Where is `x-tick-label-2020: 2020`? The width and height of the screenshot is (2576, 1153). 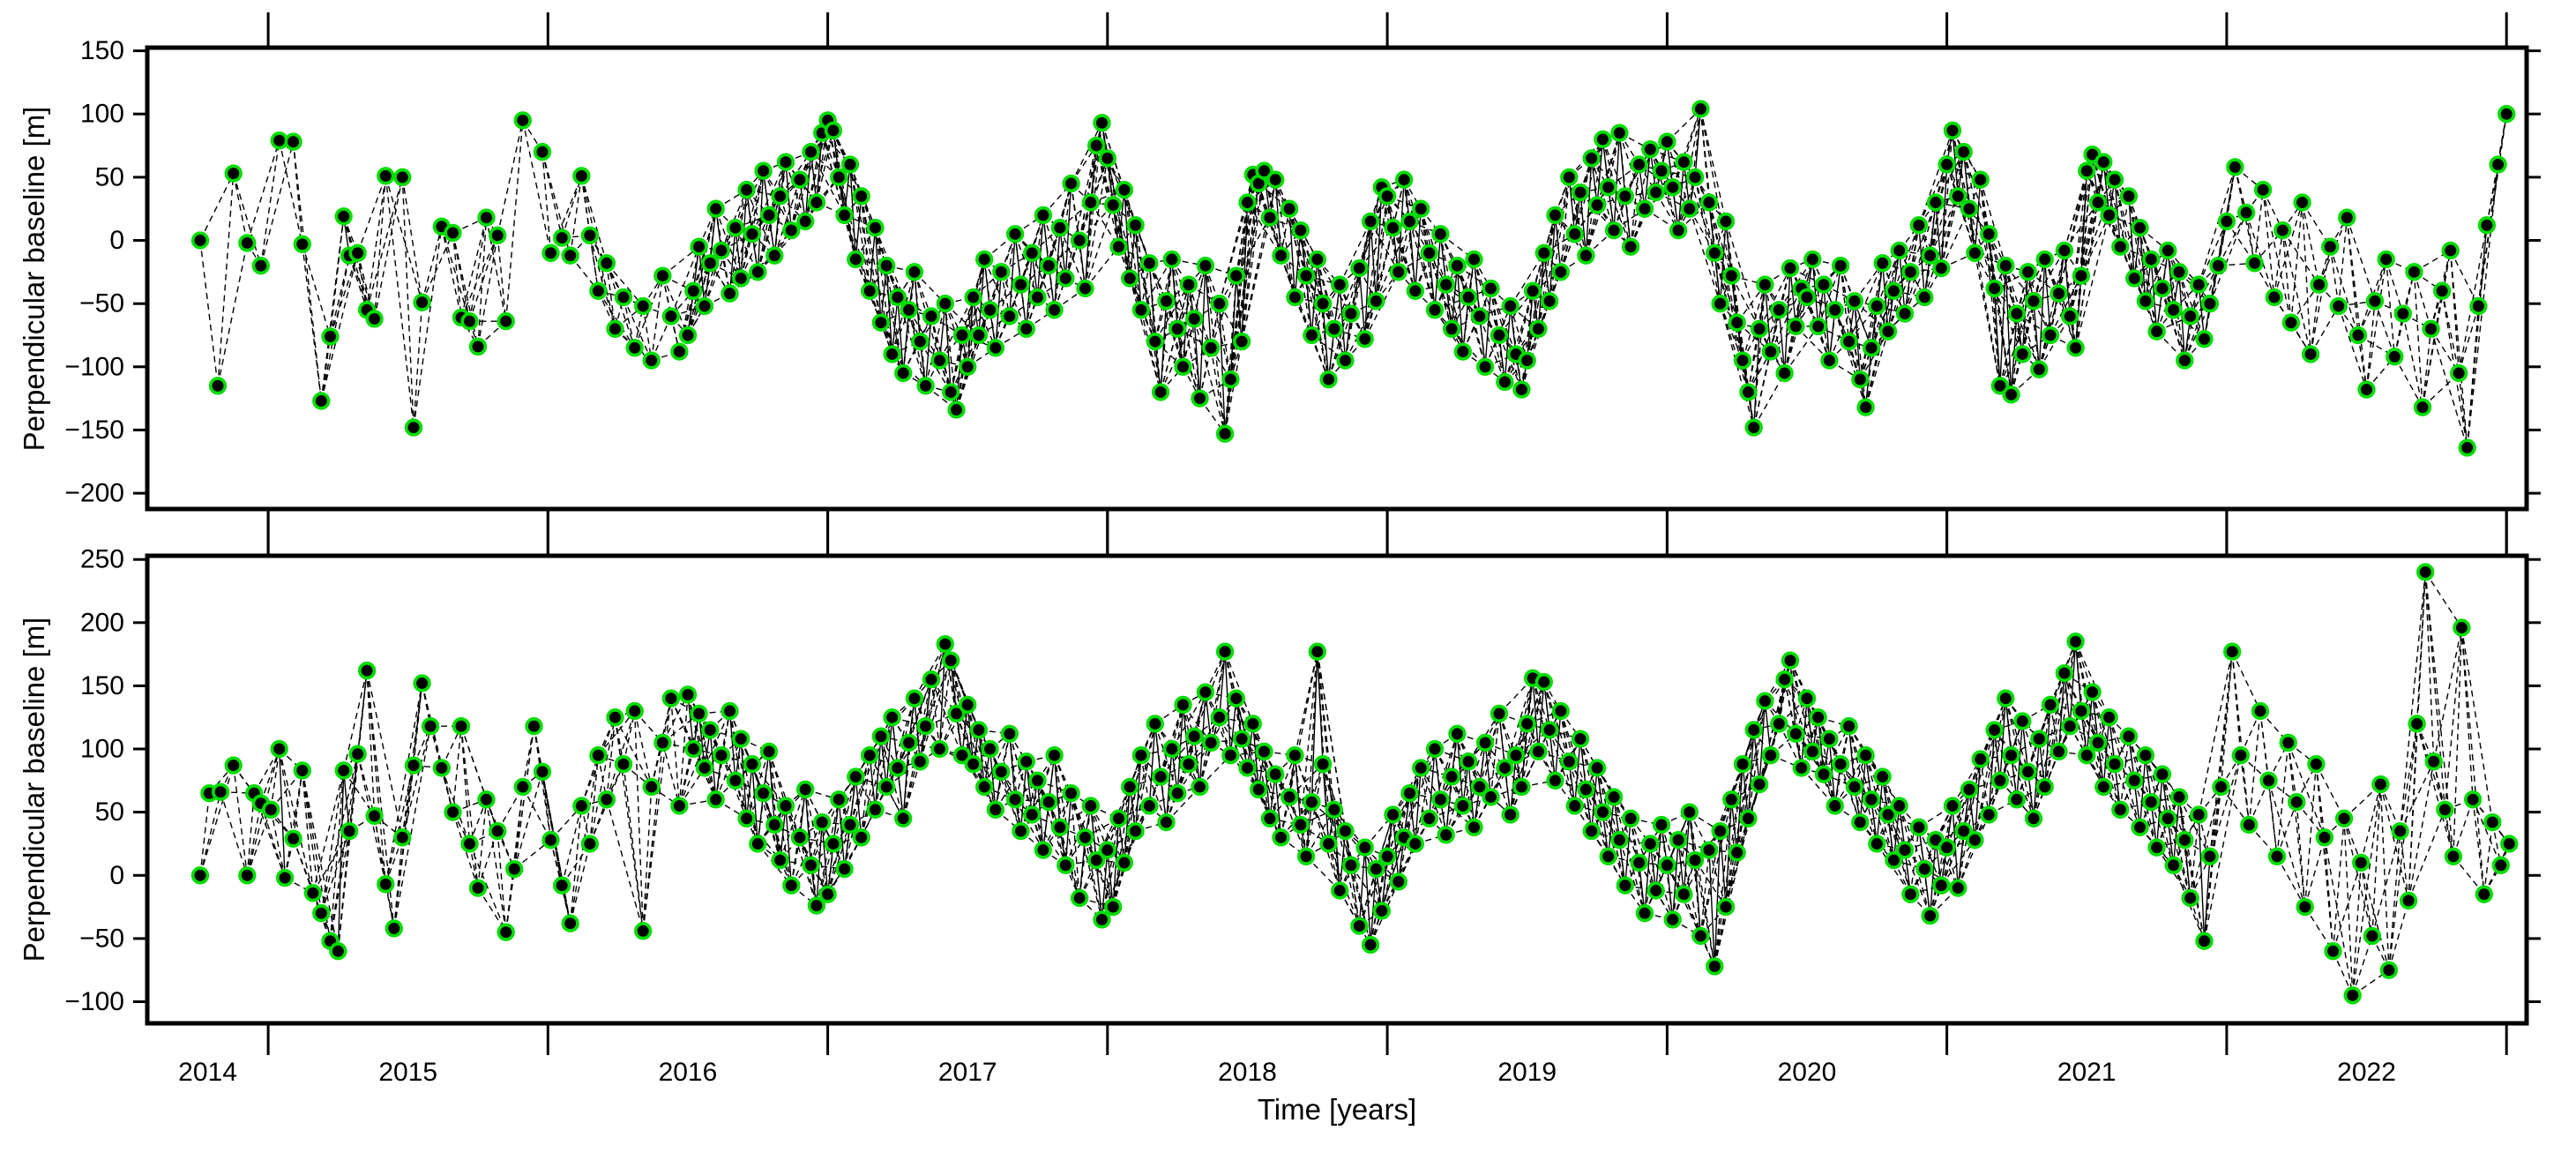
x-tick-label-2020: 2020 is located at coordinates (1807, 1072).